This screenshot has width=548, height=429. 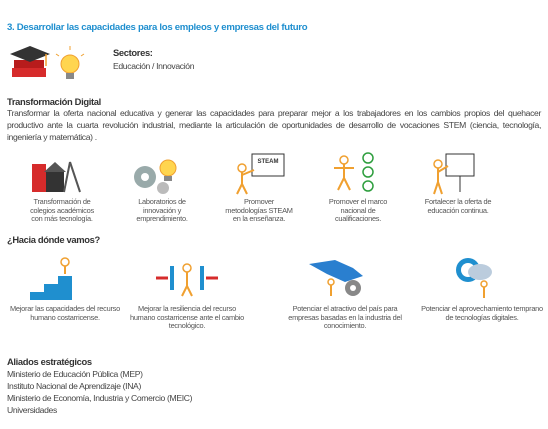 I want to click on lab-icon, so click(x=155, y=176).